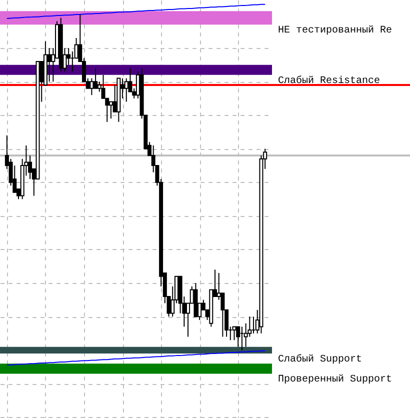 Image resolution: width=410 pixels, height=418 pixels. I want to click on band-label: Слабый Support, so click(320, 360).